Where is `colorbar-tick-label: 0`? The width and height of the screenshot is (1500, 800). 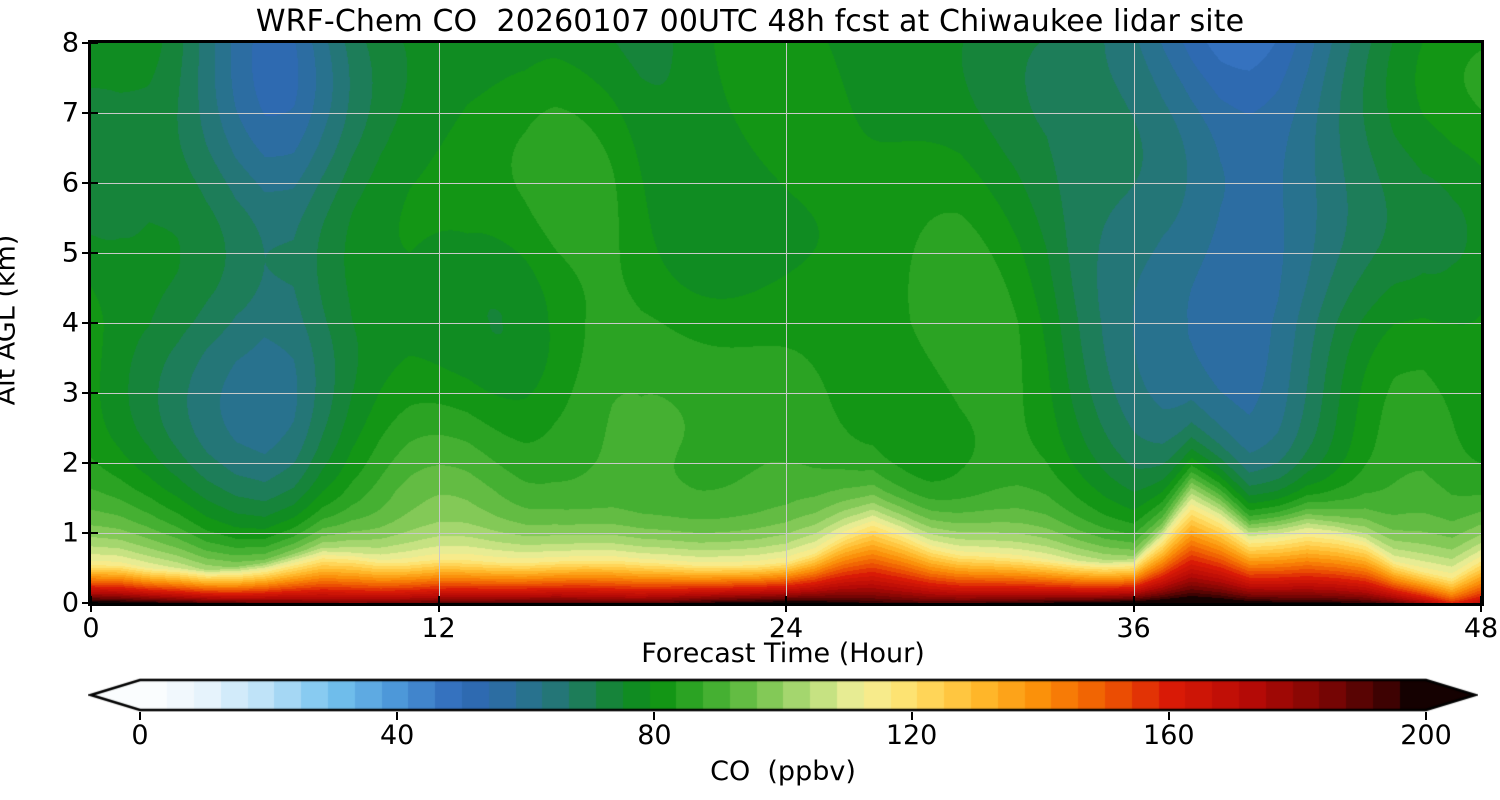
colorbar-tick-label: 0 is located at coordinates (140, 735).